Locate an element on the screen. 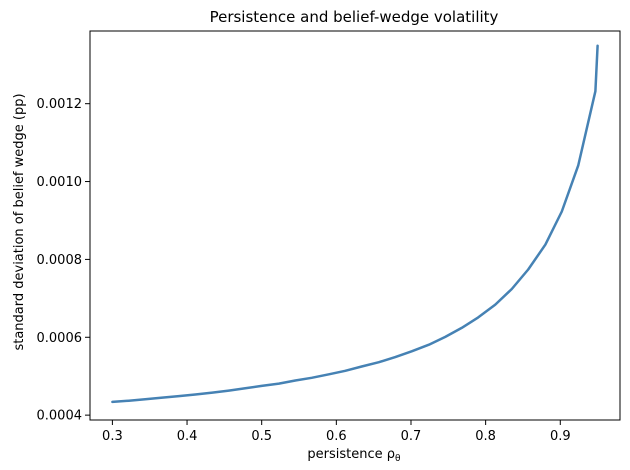 The height and width of the screenshot is (470, 630). x-tick-label: 0.5 is located at coordinates (261, 436).